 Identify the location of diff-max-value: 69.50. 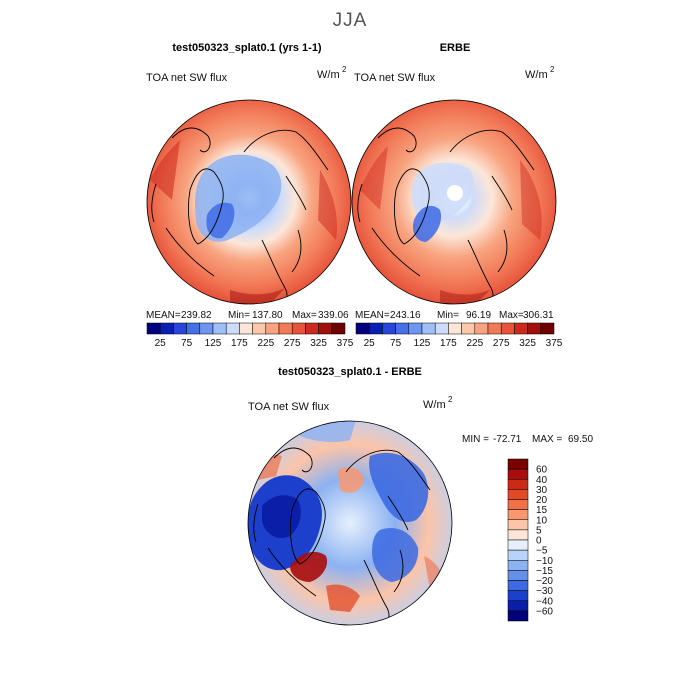
(580, 439).